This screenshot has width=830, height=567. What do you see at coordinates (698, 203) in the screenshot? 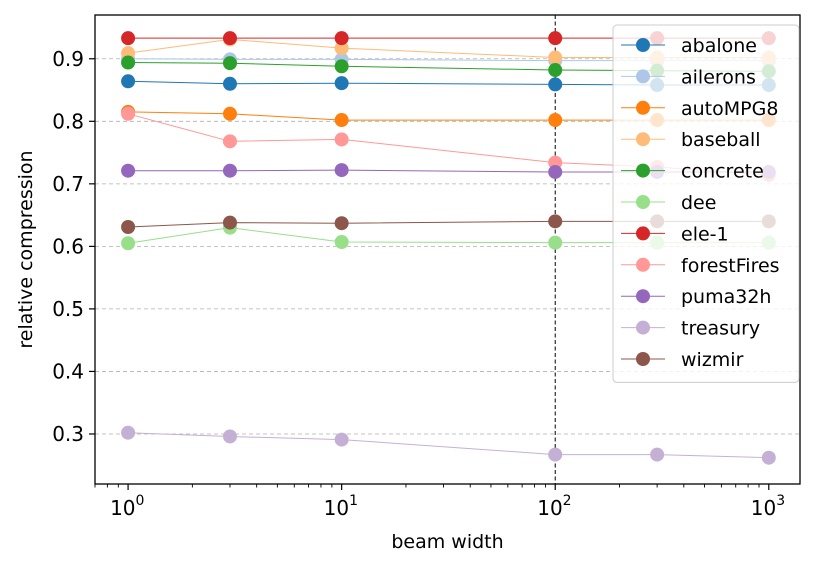
I see `legend-label: dee` at bounding box center [698, 203].